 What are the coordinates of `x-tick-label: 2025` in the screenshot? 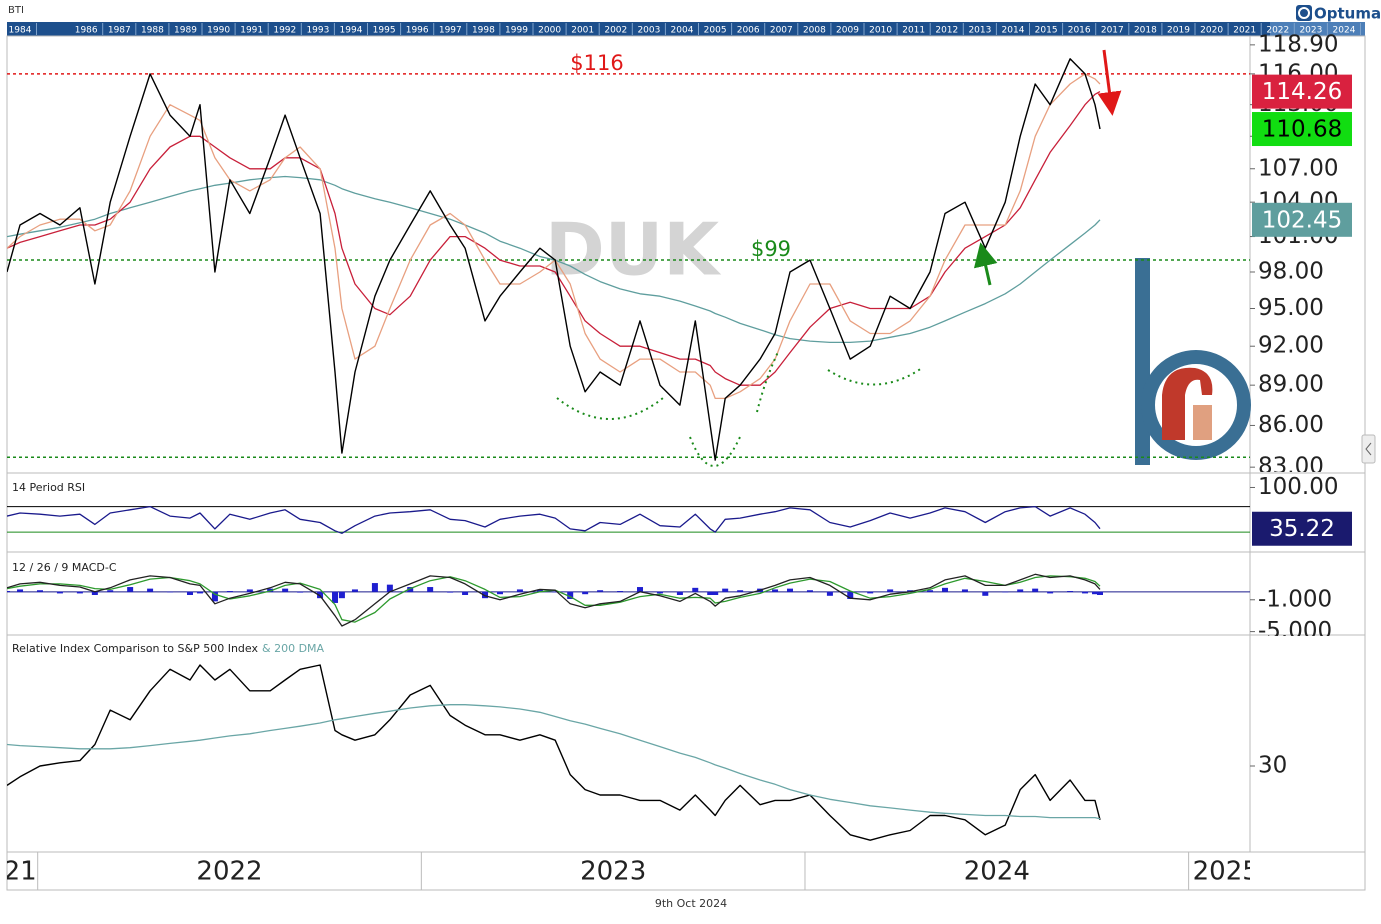 It's located at (1226, 872).